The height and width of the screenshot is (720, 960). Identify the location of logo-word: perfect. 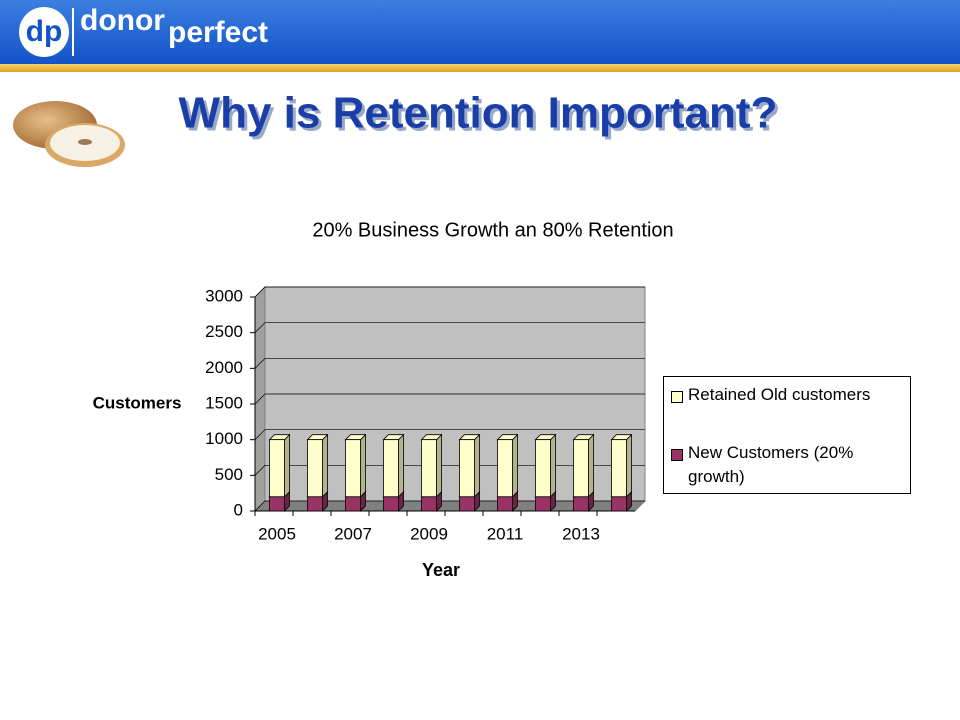
(218, 32).